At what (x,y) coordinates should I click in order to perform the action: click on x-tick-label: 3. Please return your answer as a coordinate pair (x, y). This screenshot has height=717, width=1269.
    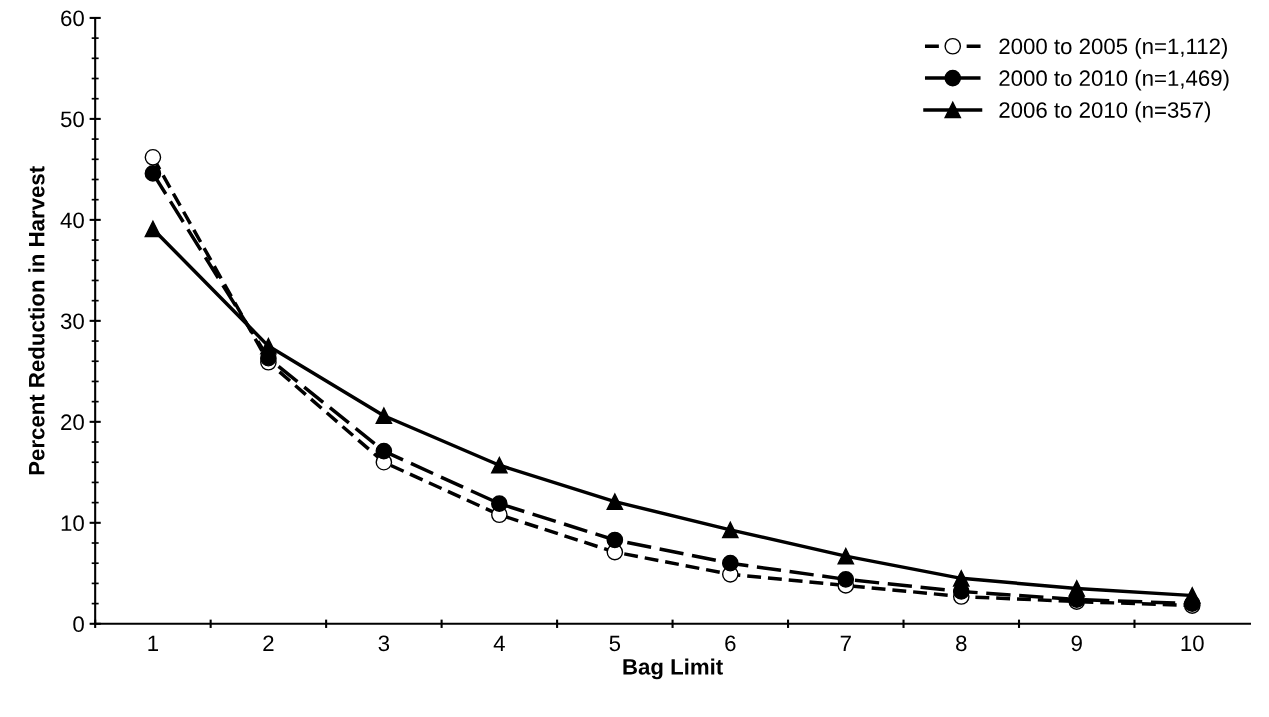
    Looking at the image, I should click on (384, 643).